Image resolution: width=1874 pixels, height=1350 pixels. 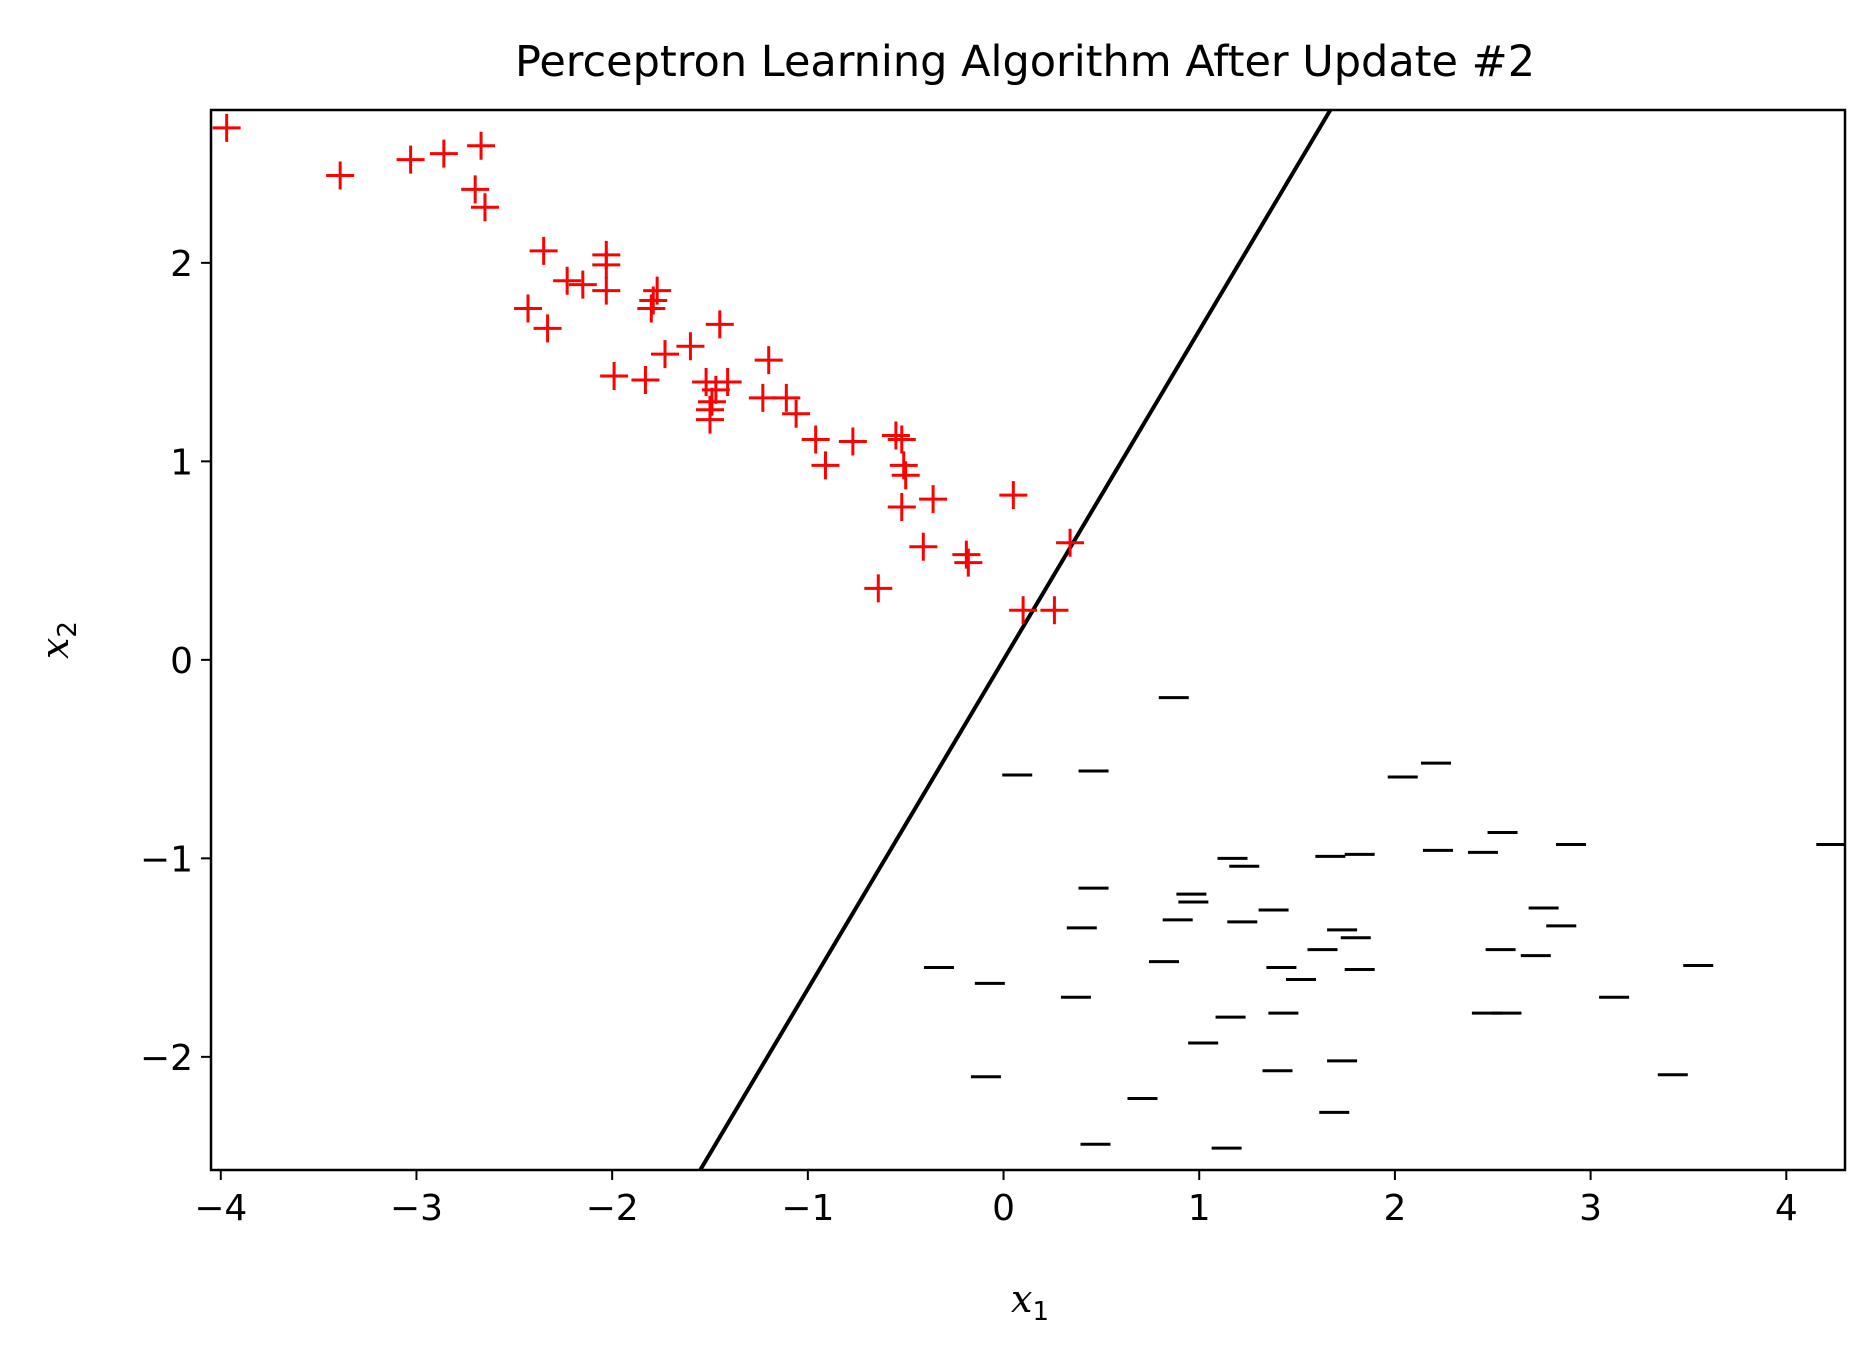 What do you see at coordinates (181, 661) in the screenshot?
I see `y-tick-label: 0` at bounding box center [181, 661].